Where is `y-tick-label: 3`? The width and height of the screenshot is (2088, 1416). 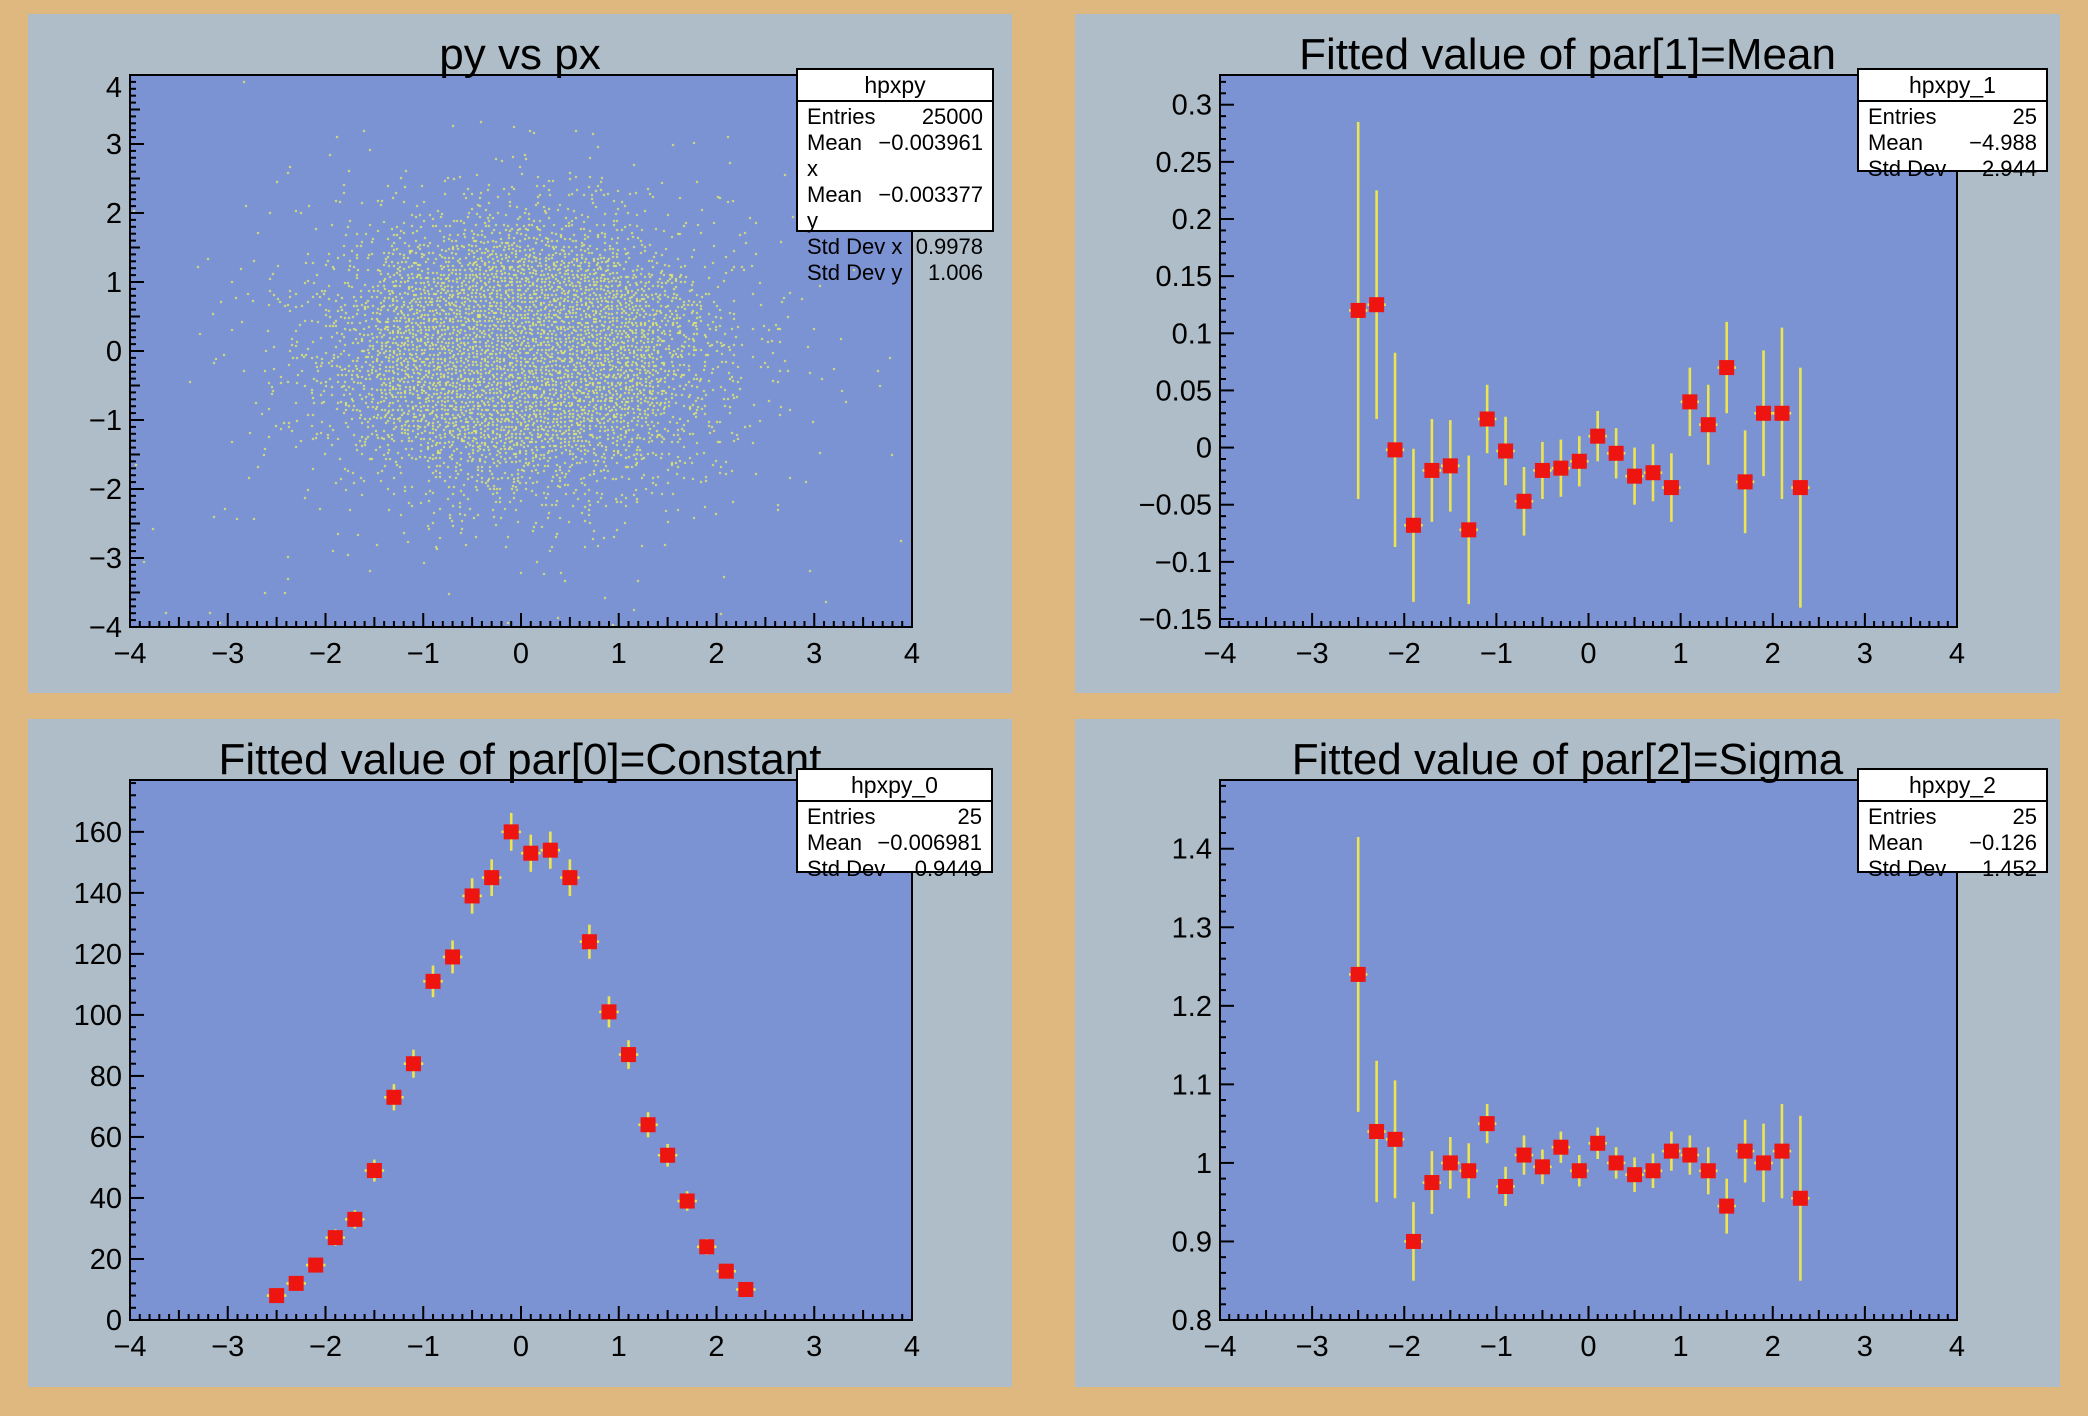 y-tick-label: 3 is located at coordinates (114, 145).